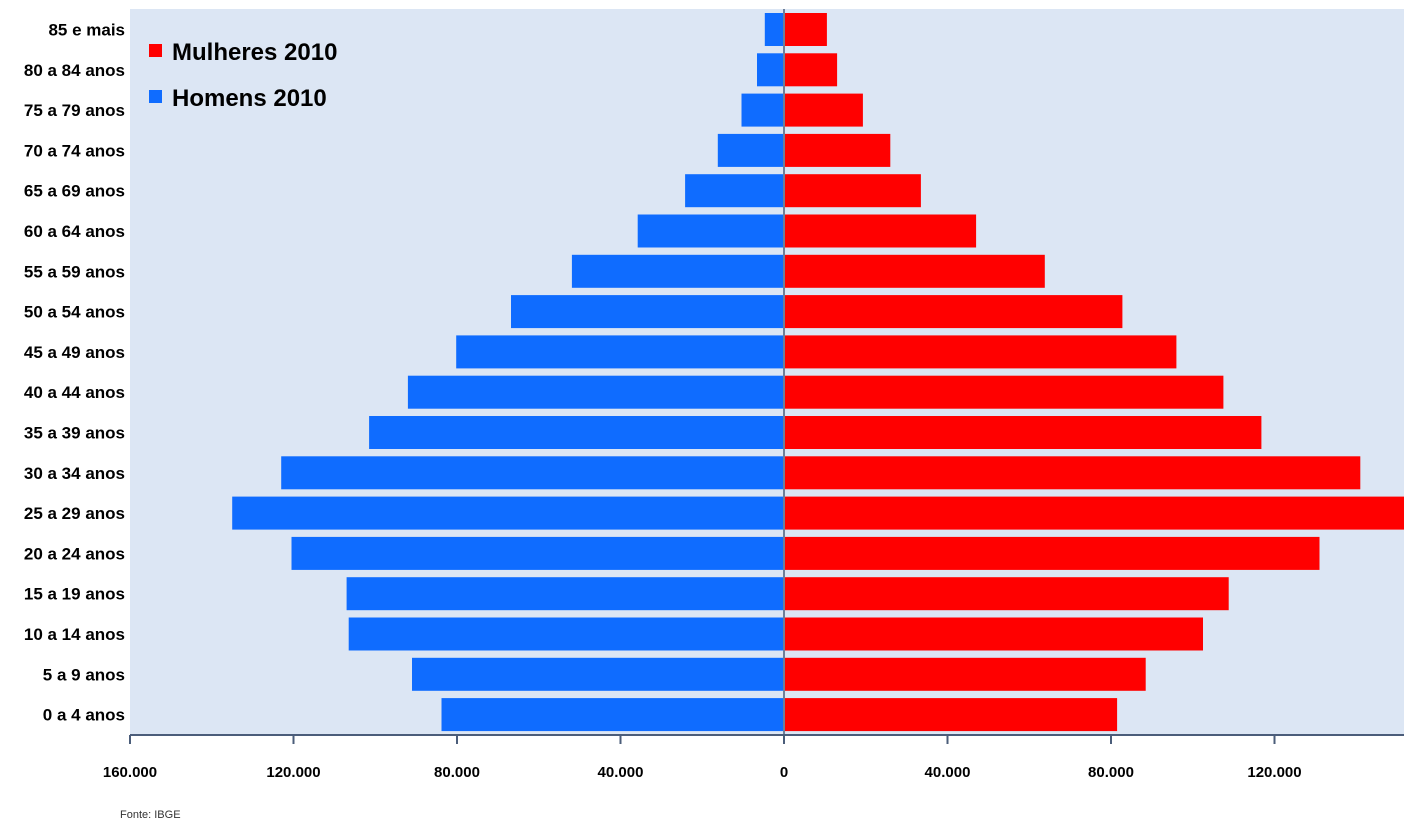 This screenshot has width=1404, height=819. What do you see at coordinates (74, 191) in the screenshot?
I see `category-label: 65 a 69 anos` at bounding box center [74, 191].